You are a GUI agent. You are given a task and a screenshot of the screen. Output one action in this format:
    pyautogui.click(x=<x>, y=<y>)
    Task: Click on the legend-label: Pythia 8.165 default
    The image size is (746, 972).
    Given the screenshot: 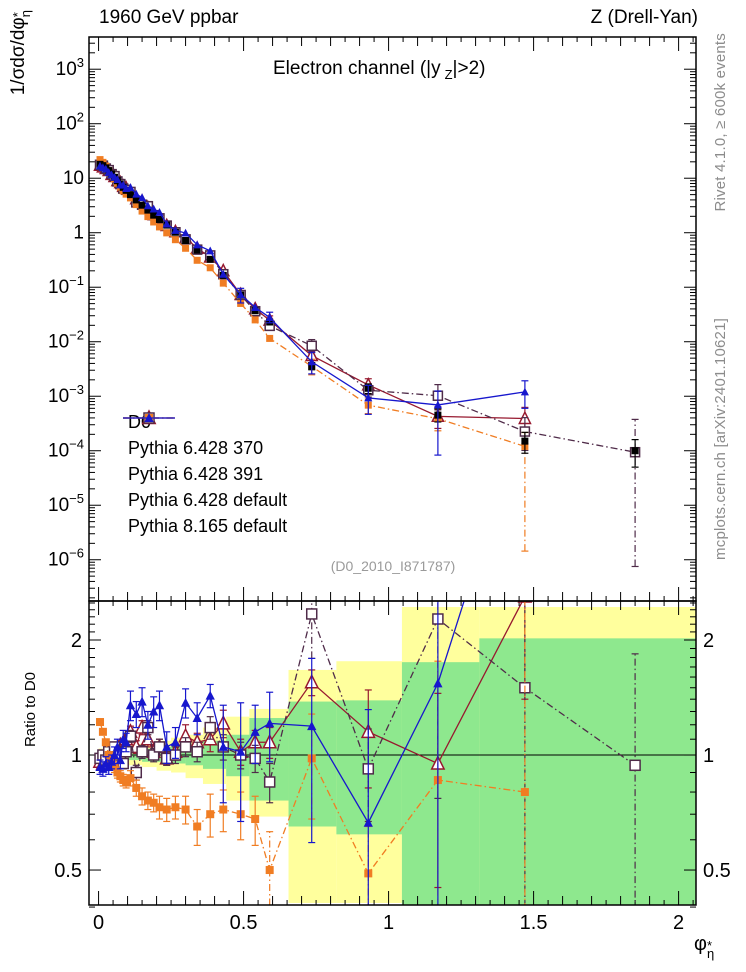 What is the action you would take?
    pyautogui.click(x=208, y=525)
    